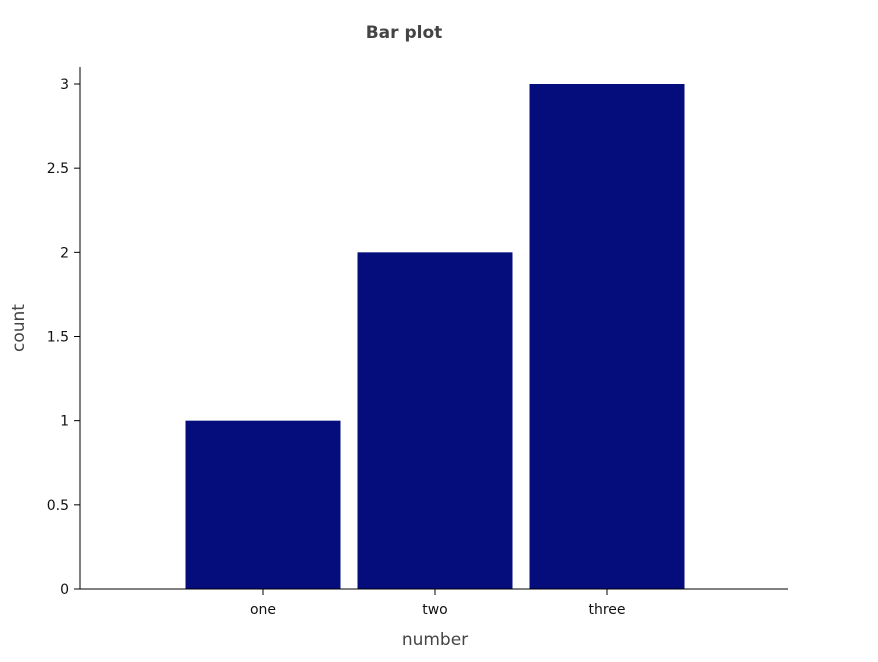 The width and height of the screenshot is (878, 662). I want to click on y-axis-label: count, so click(19, 328).